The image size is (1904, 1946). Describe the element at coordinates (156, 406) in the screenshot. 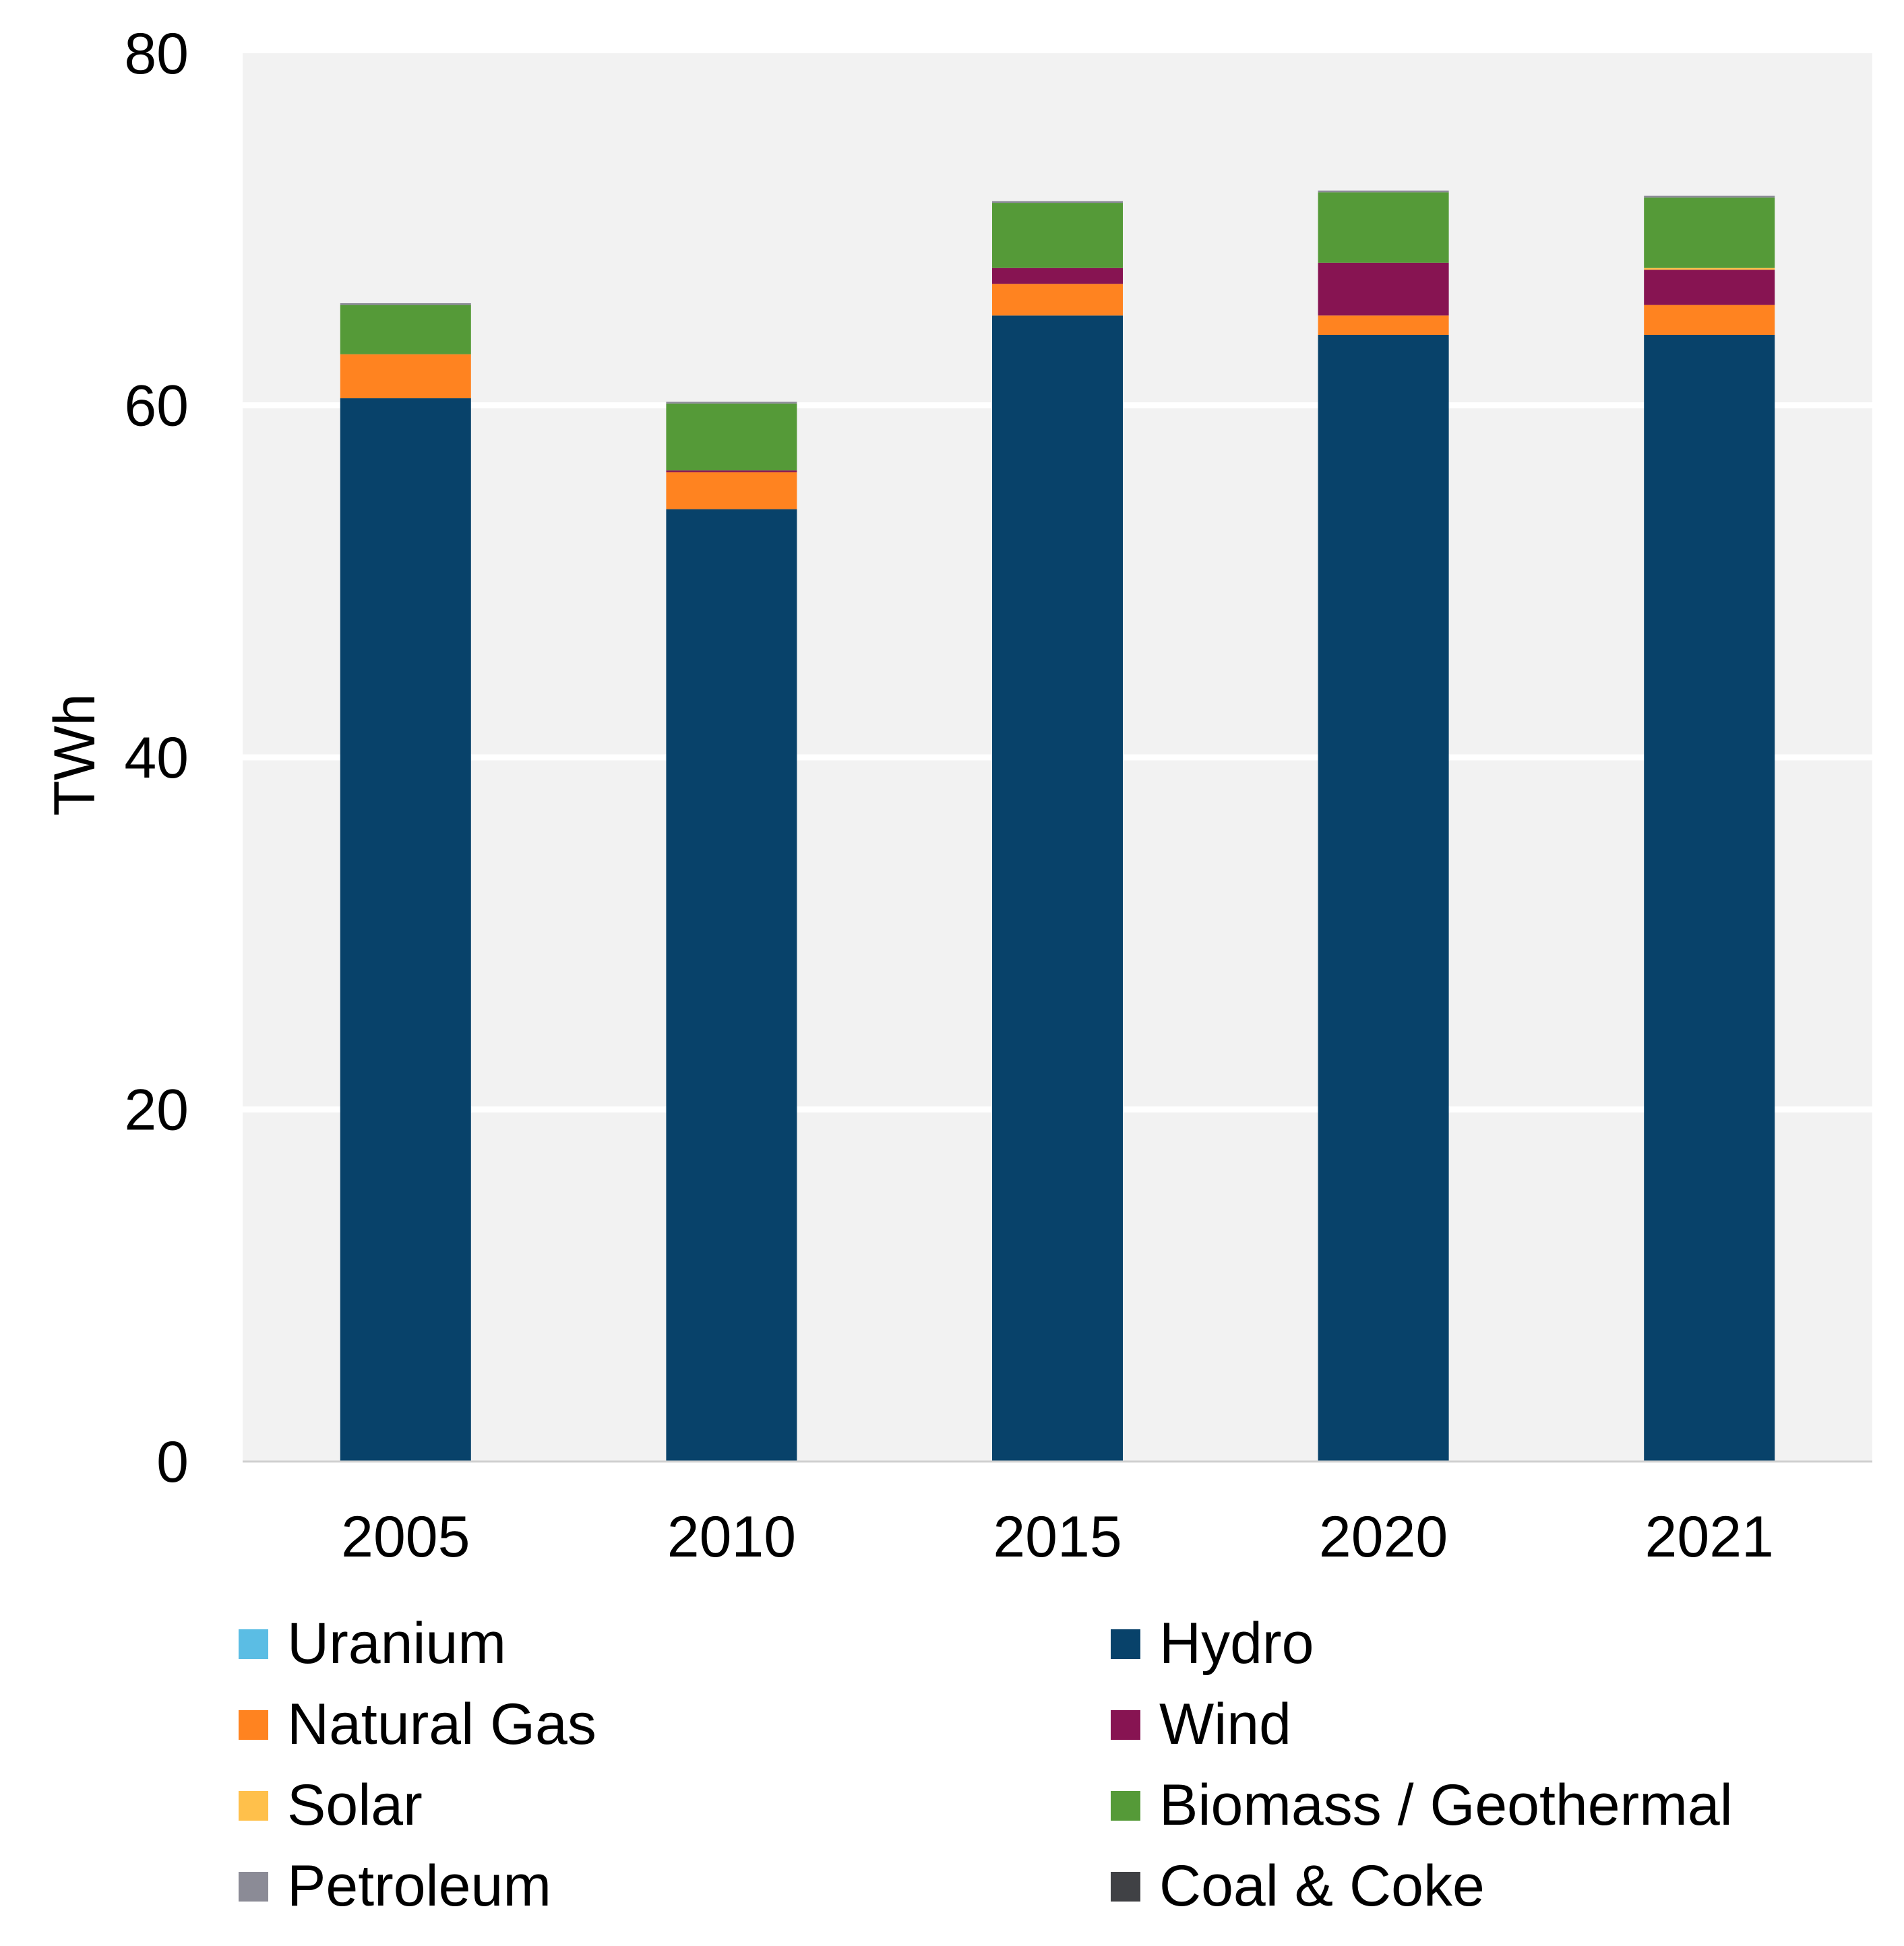

I see `y-tick-label: 60` at that location.